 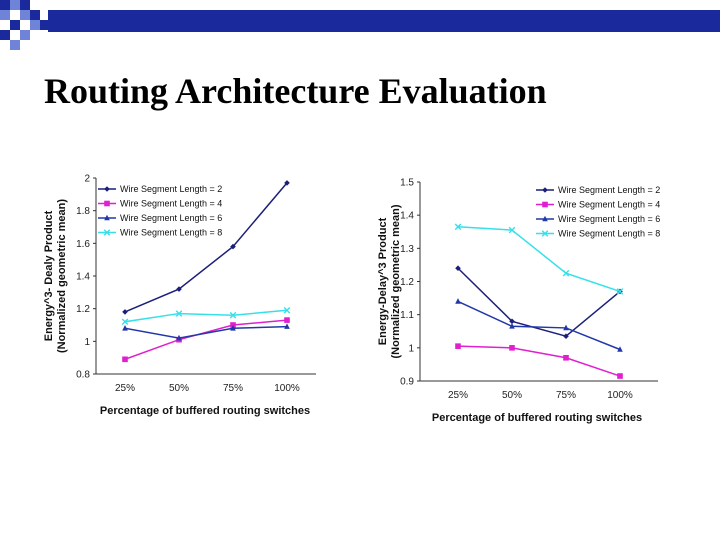 I want to click on y-tick-label: 1.1, so click(x=407, y=315).